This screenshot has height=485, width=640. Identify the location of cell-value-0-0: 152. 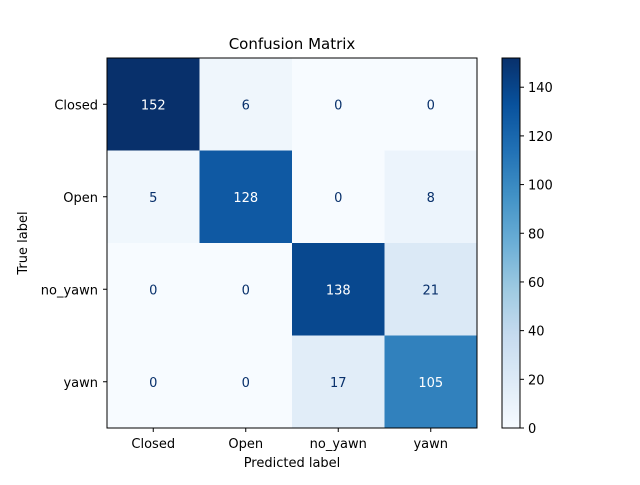
(153, 105).